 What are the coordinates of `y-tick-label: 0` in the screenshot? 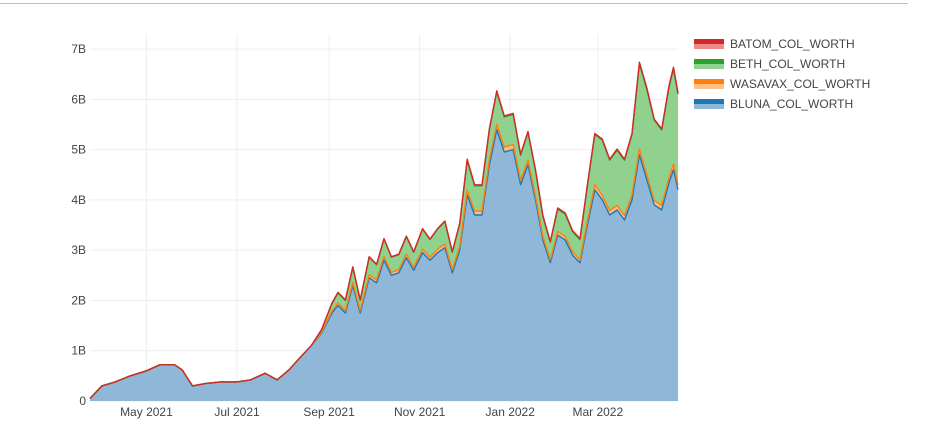 It's located at (82, 401).